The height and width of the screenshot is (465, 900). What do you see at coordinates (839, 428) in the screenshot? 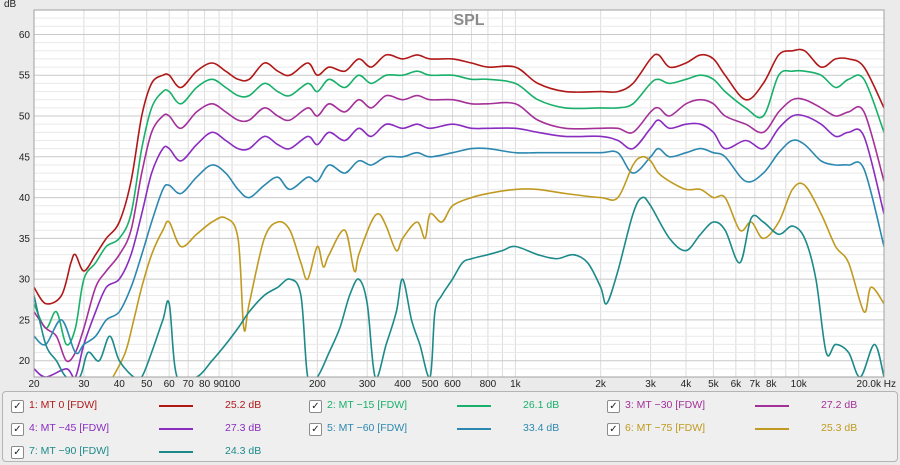
I see `legend-series-value: 25.3 dB` at bounding box center [839, 428].